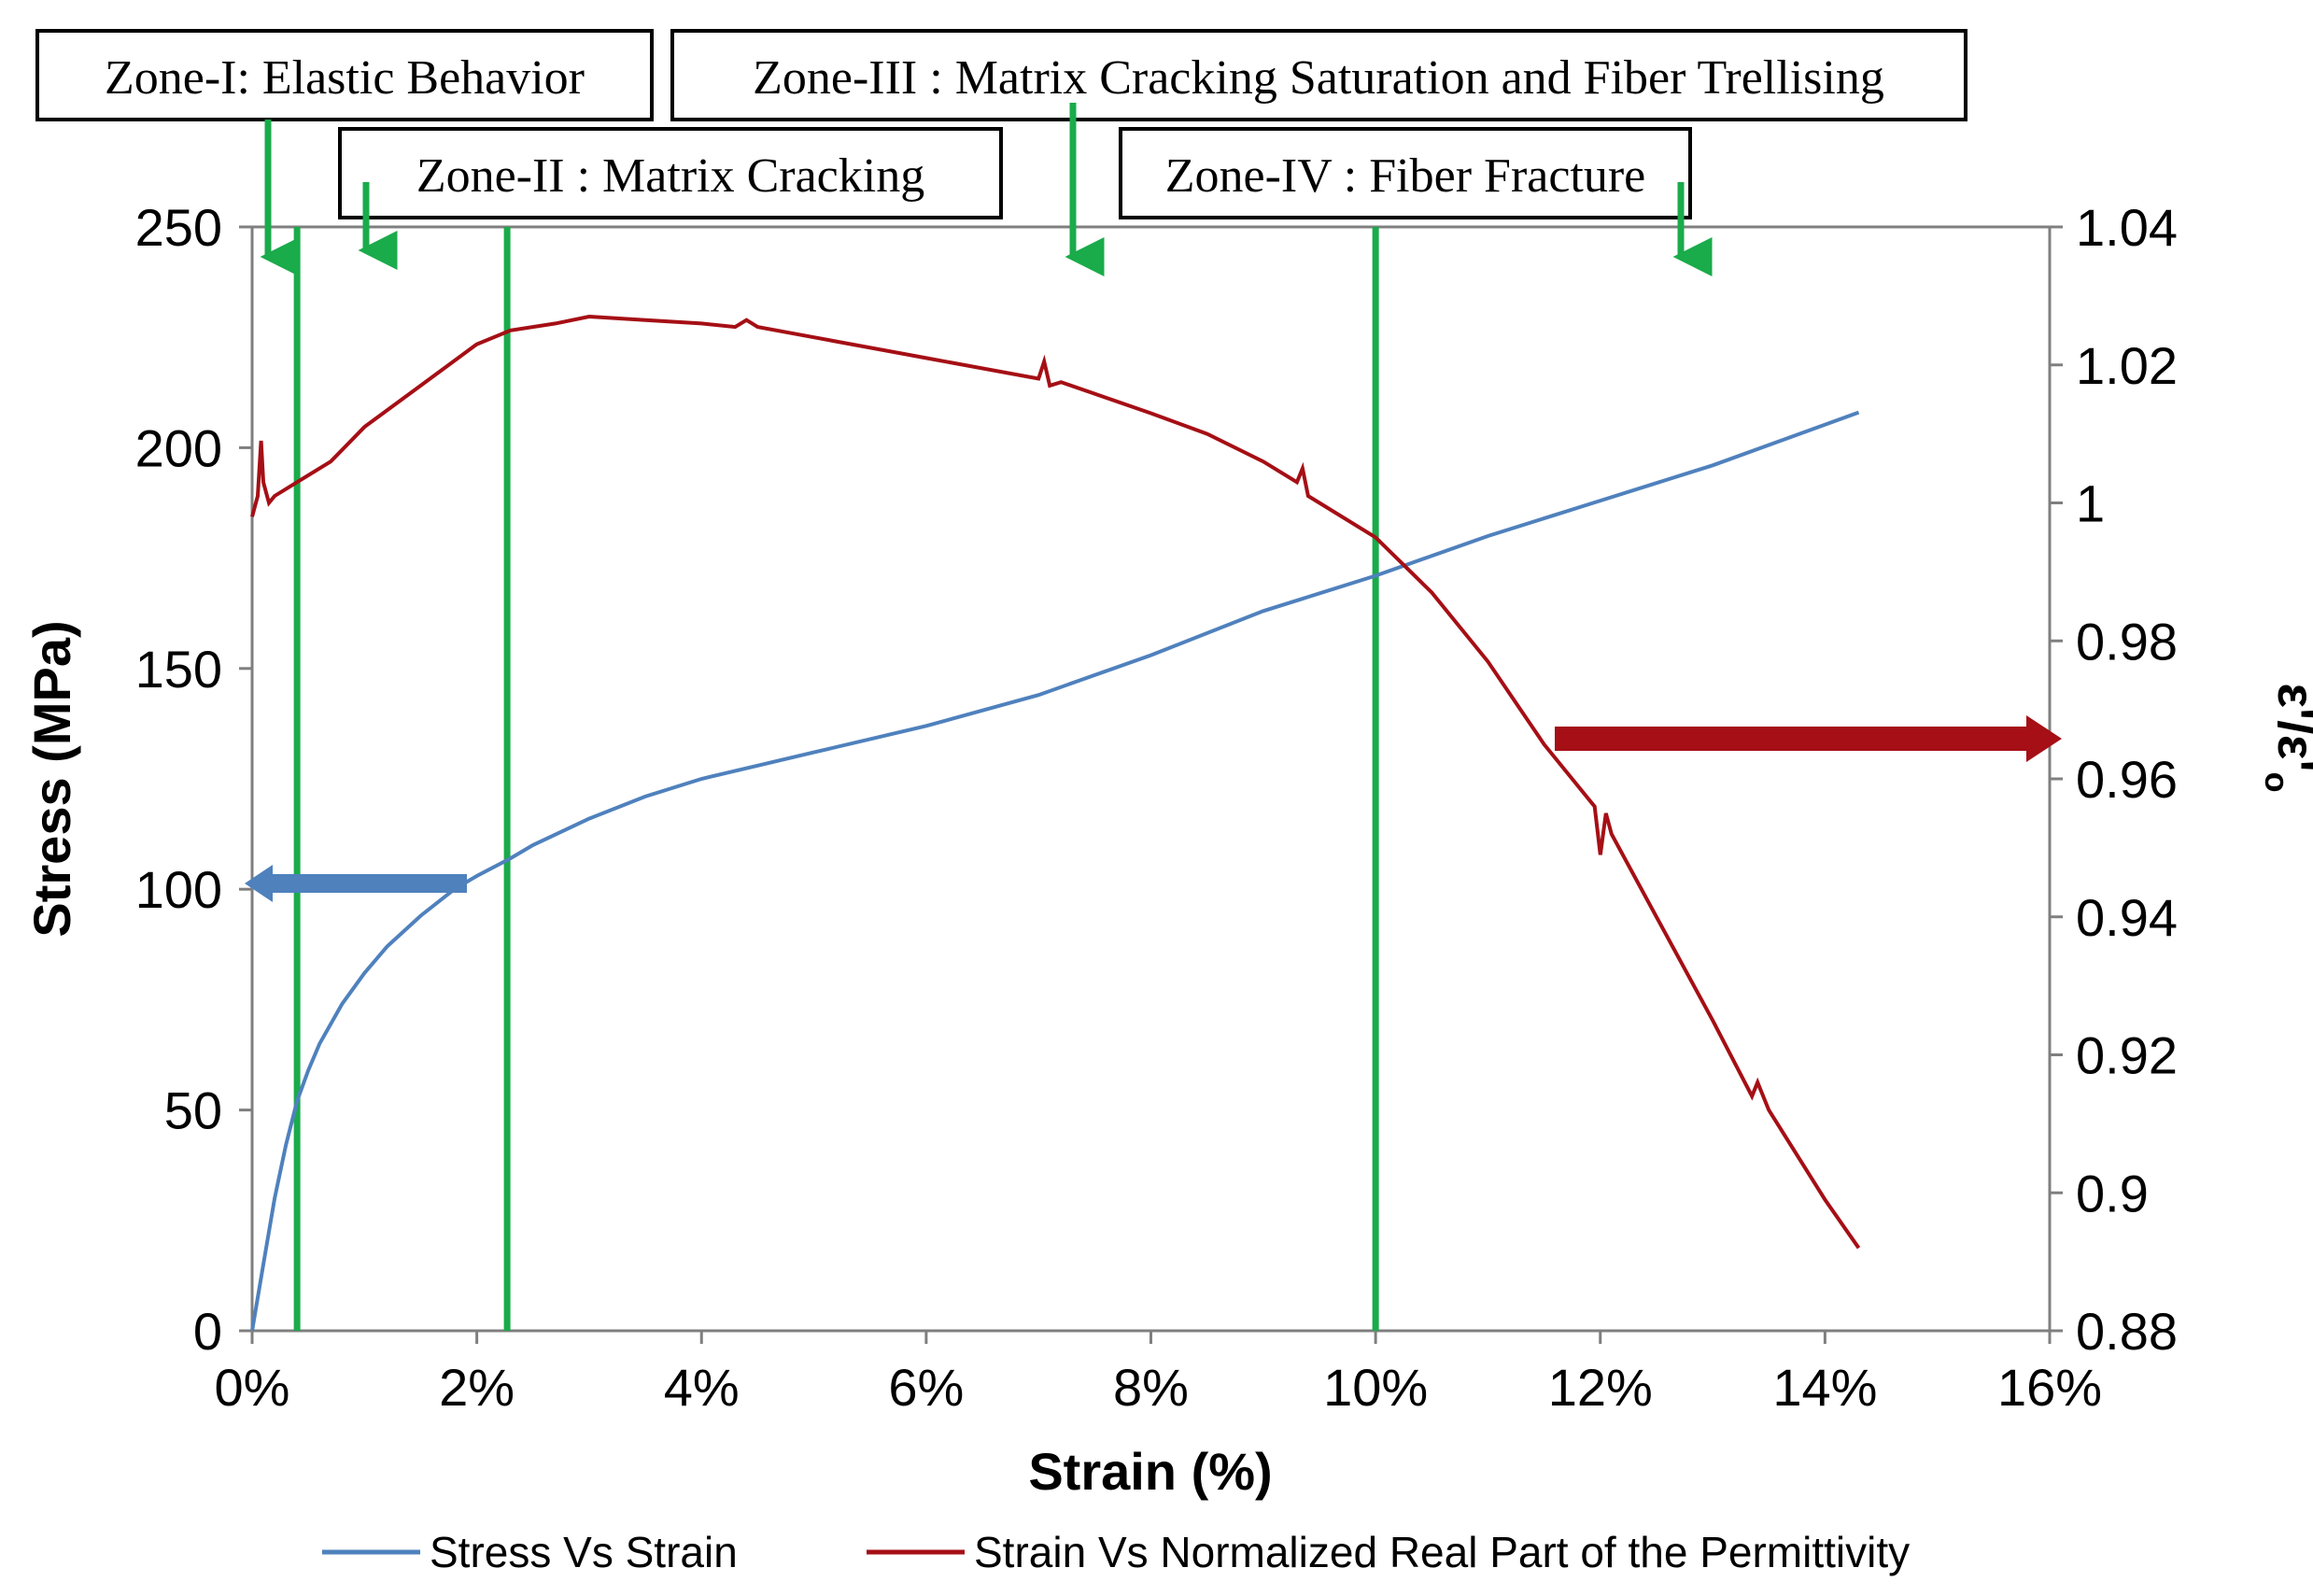 This screenshot has height=1596, width=2313. I want to click on x-tick-label: 4%, so click(702, 1387).